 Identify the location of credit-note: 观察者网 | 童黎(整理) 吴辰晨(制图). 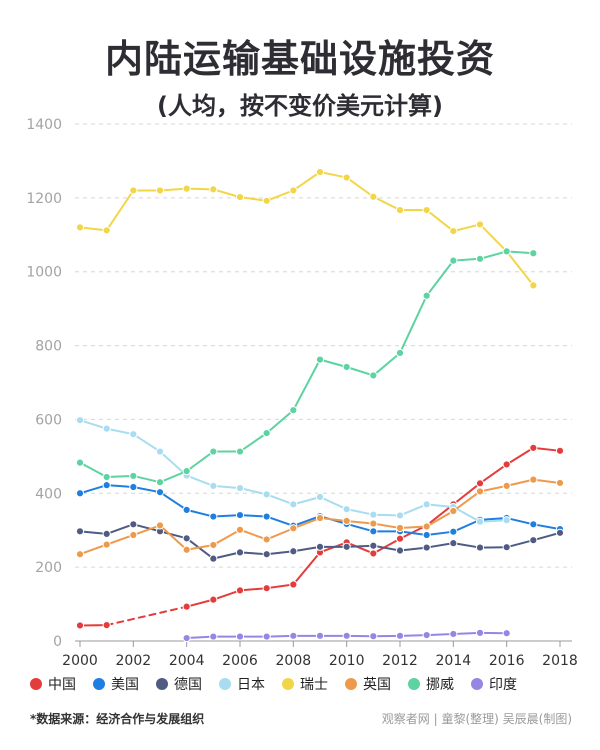
(476, 719).